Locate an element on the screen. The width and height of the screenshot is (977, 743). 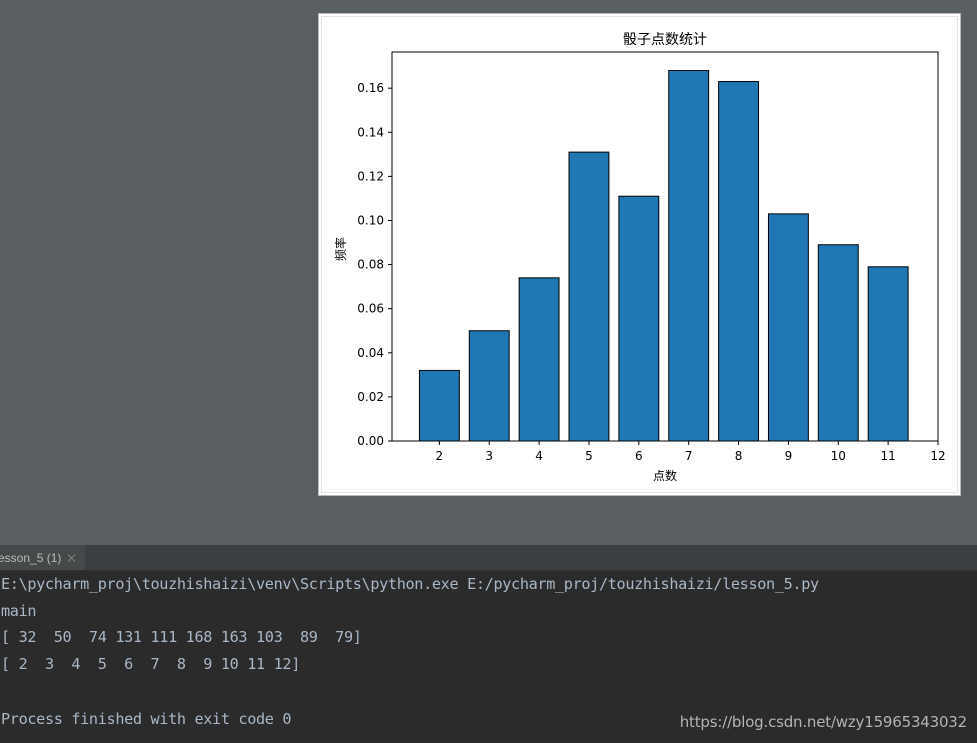
x-tick-label: 5 is located at coordinates (589, 456).